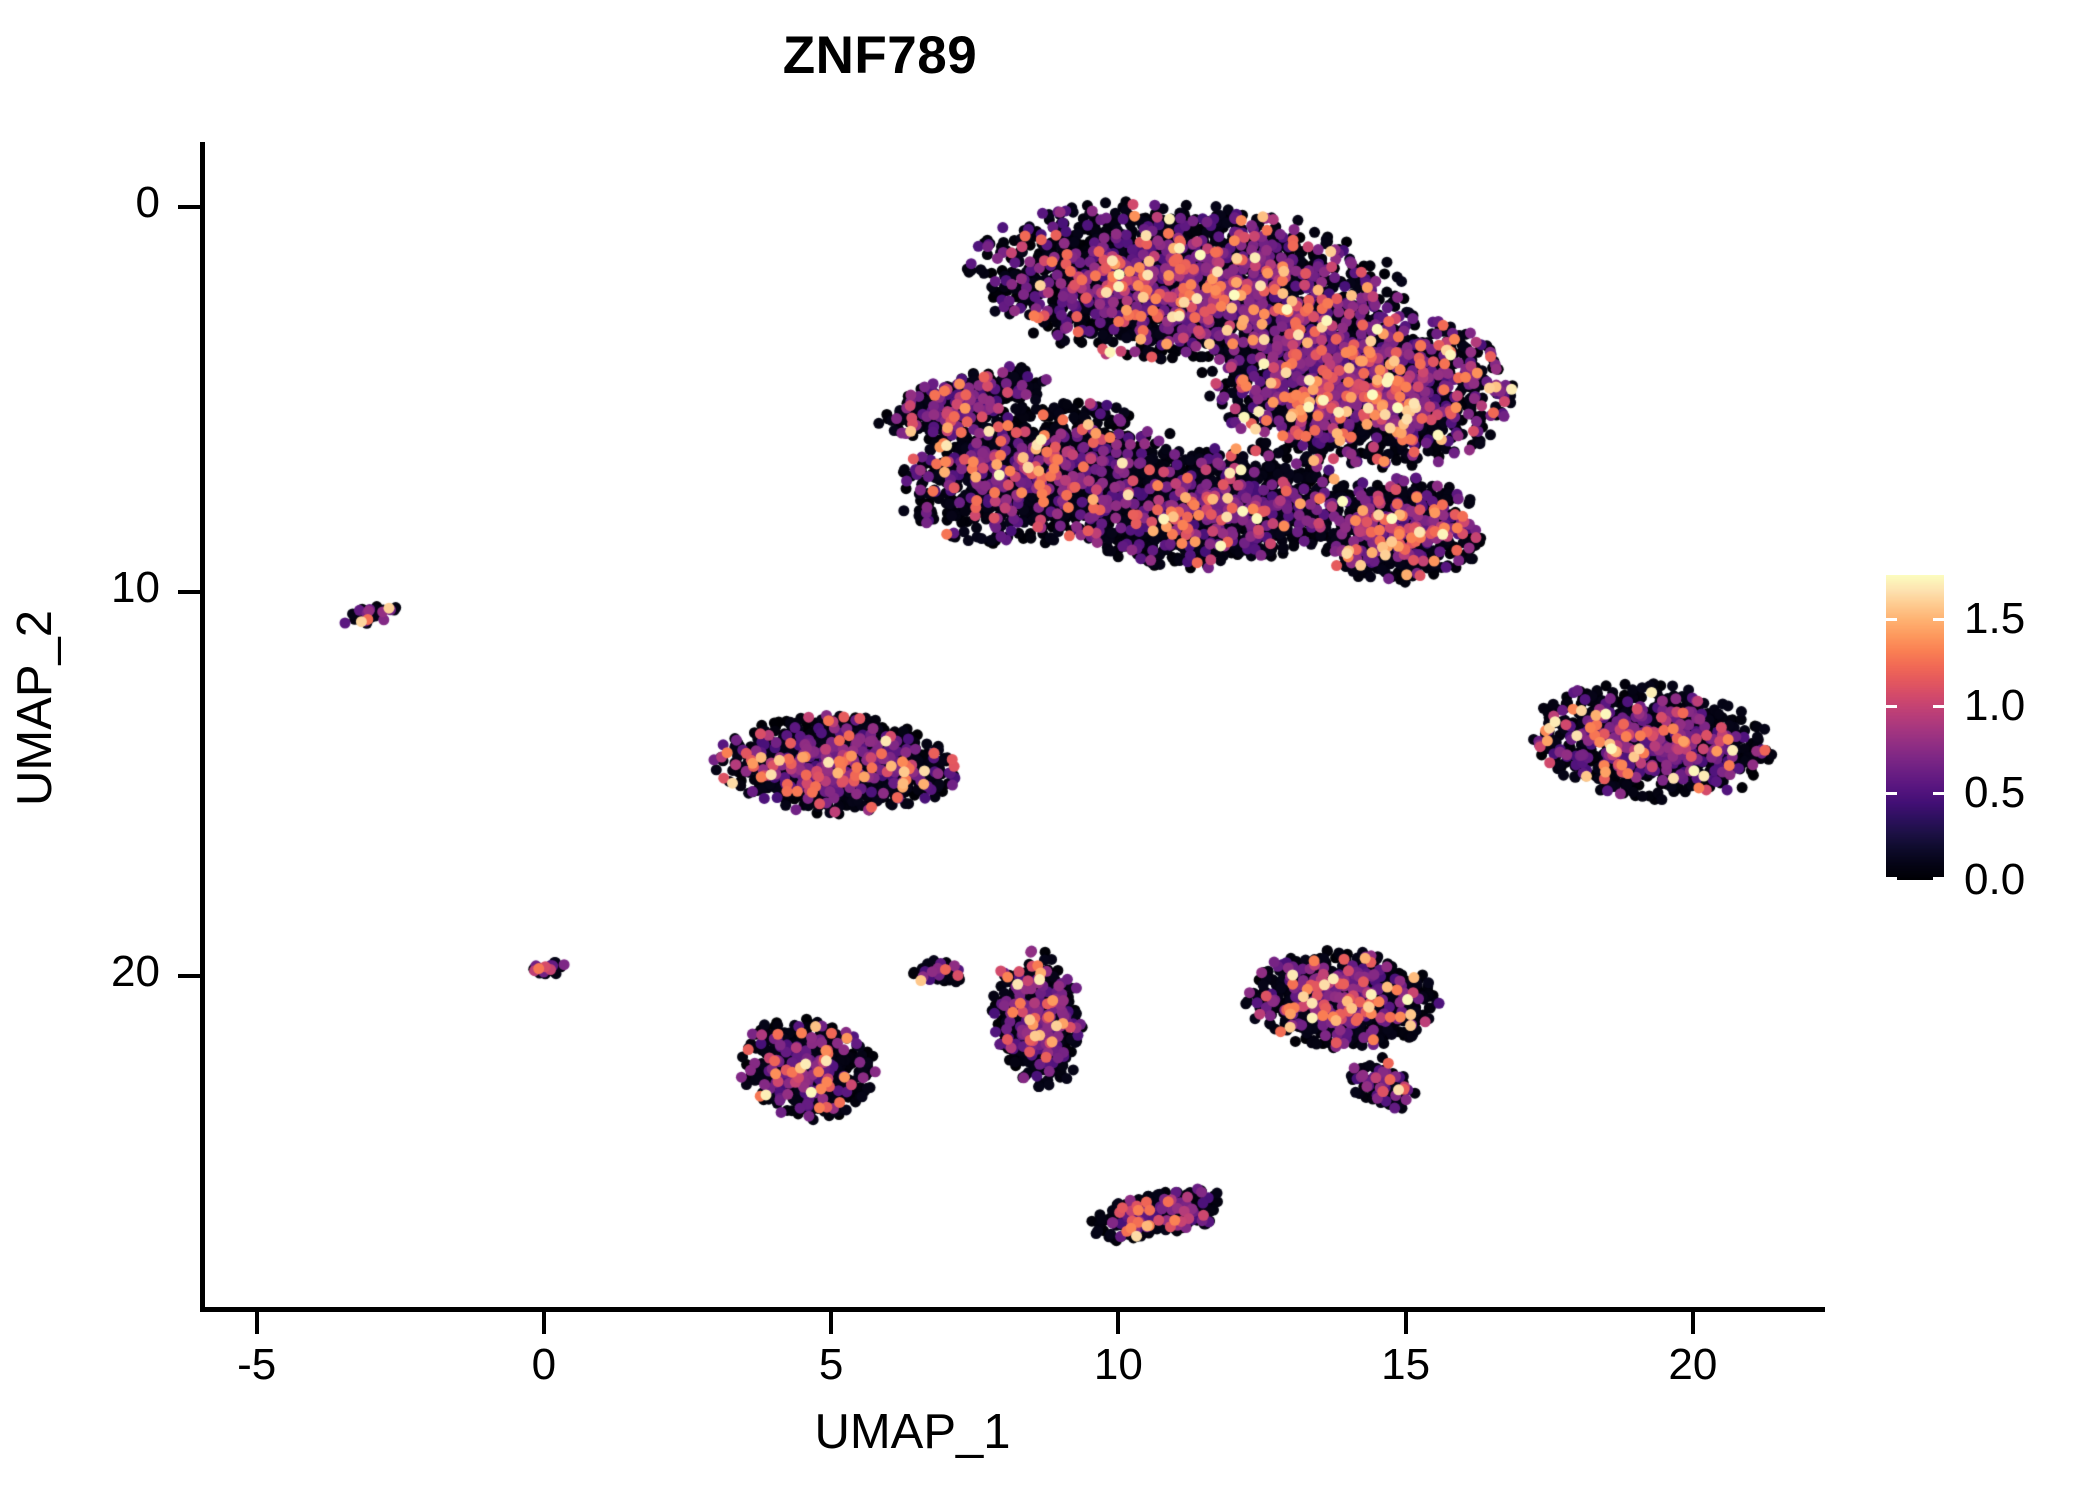 This screenshot has width=2100, height=1500. I want to click on colorbar-tick-label: 0.0, so click(1995, 879).